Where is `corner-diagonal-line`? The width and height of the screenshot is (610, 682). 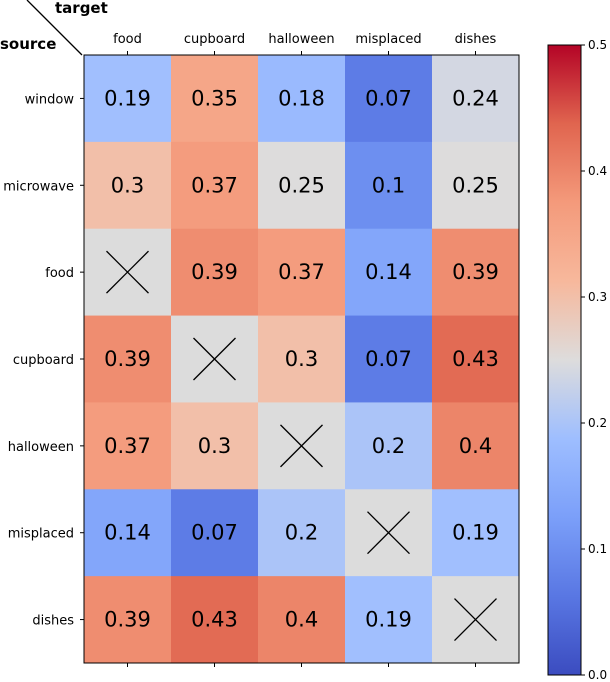
corner-diagonal-line is located at coordinates (54, 28).